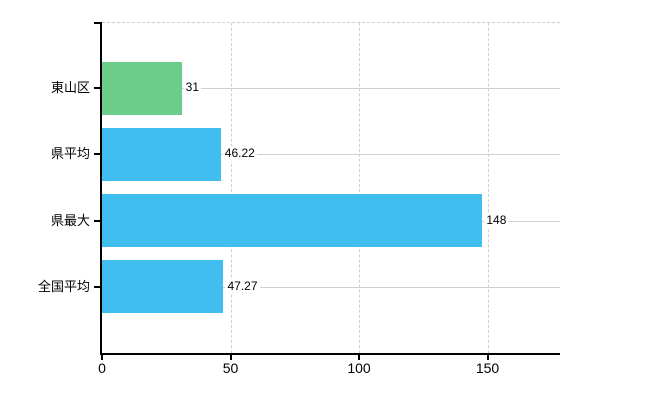 This screenshot has height=400, width=650. Describe the element at coordinates (331, 22) in the screenshot. I see `plot-top-border` at that location.